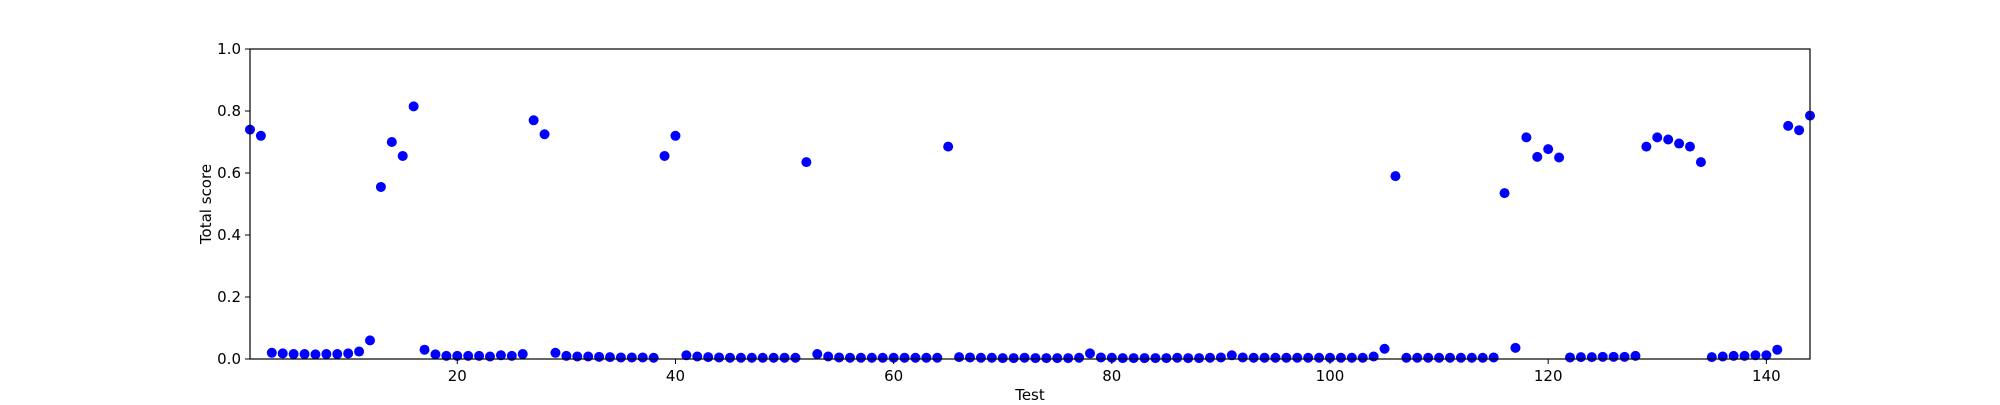 Image resolution: width=2000 pixels, height=405 pixels. I want to click on y-tick-label: 0.0, so click(229, 359).